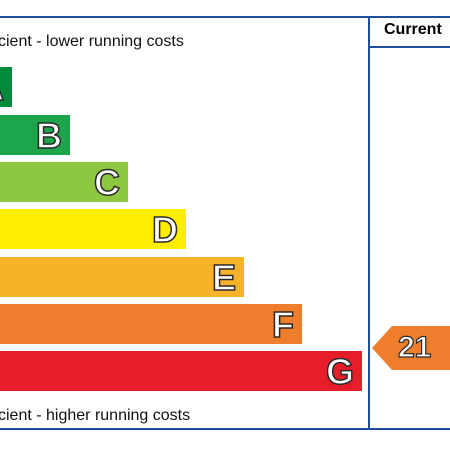 The width and height of the screenshot is (450, 450). I want to click on rating-band-letter: G, so click(340, 372).